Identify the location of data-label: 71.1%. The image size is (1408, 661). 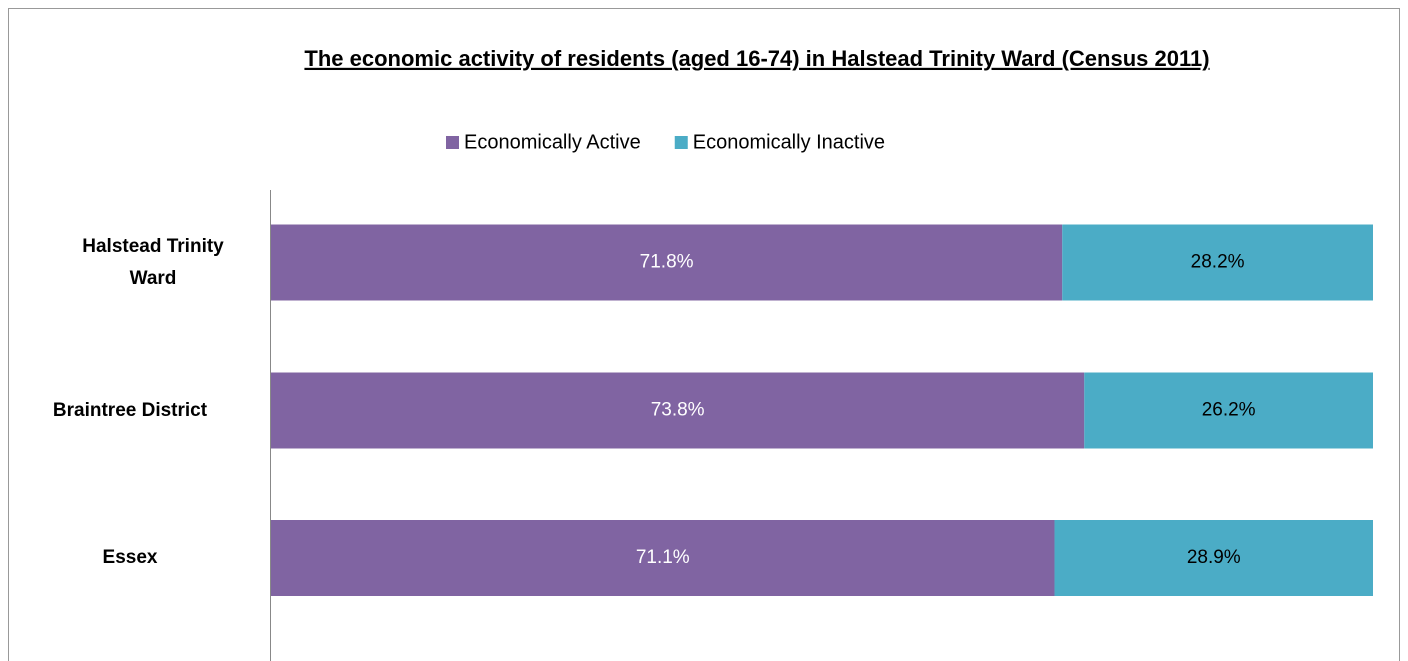
(663, 557).